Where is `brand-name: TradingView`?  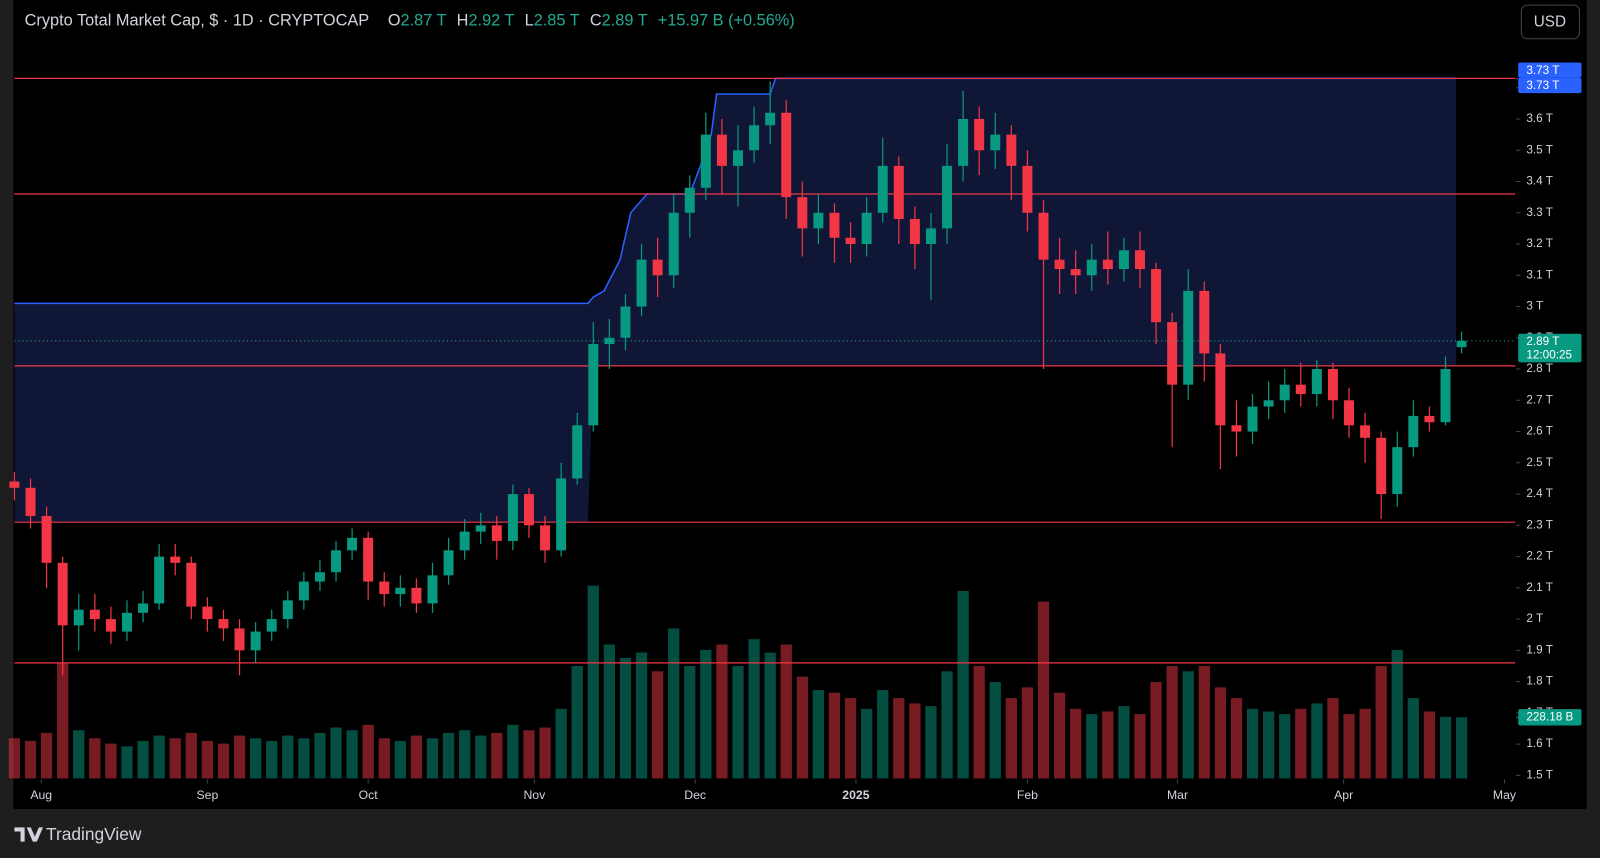
brand-name: TradingView is located at coordinates (94, 834).